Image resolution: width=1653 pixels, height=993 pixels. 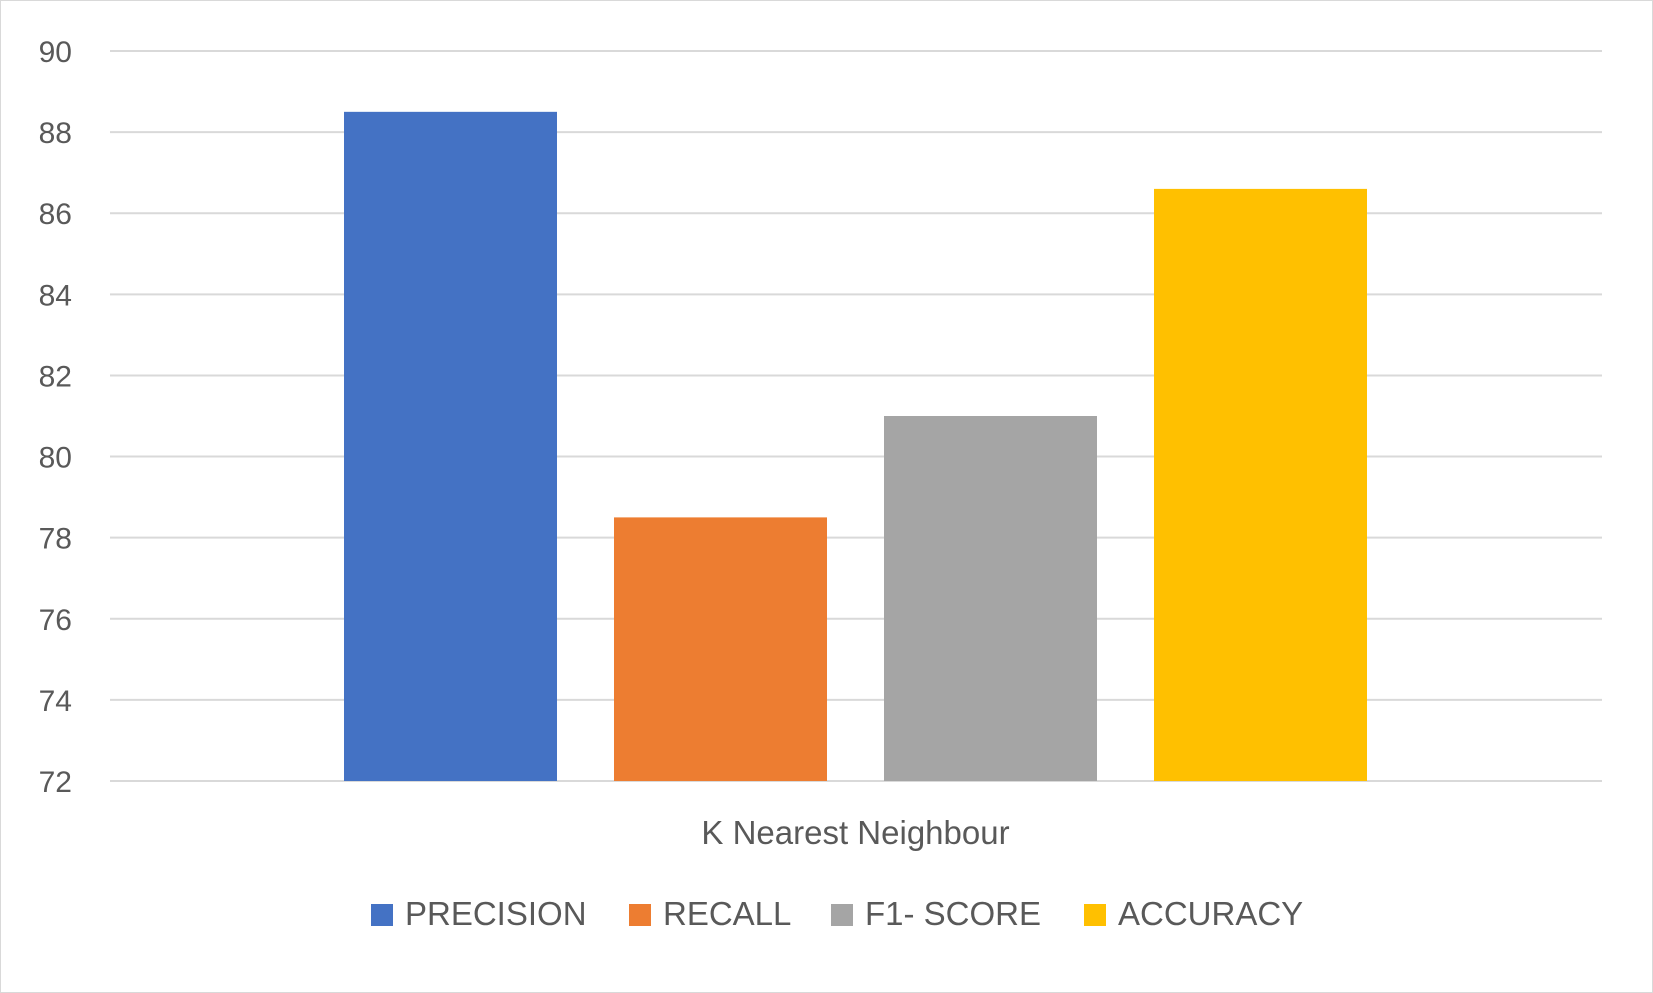 What do you see at coordinates (1210, 913) in the screenshot?
I see `legend-label-accuracy: ACCURACY` at bounding box center [1210, 913].